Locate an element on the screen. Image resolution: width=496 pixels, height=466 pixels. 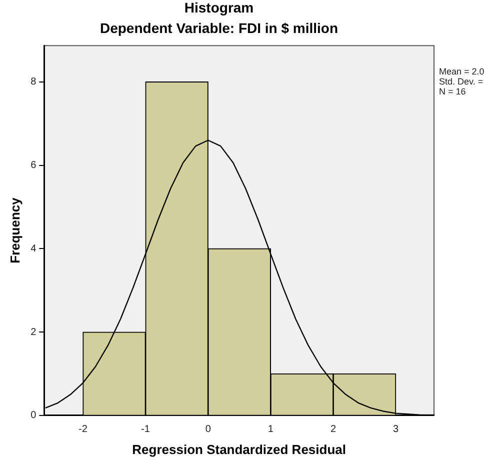
y-tick-label: 8 is located at coordinates (33, 82).